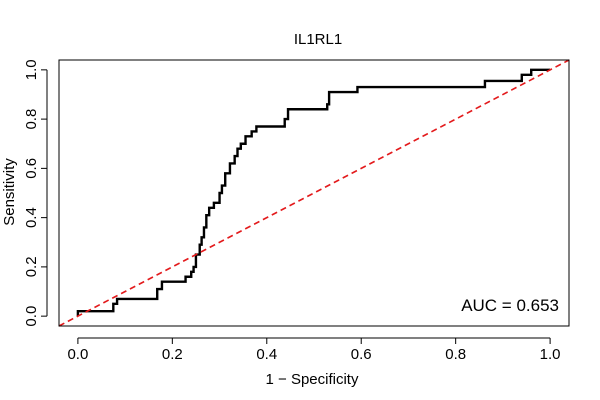  Describe the element at coordinates (31, 316) in the screenshot. I see `y-tick-label: 0.0` at that location.